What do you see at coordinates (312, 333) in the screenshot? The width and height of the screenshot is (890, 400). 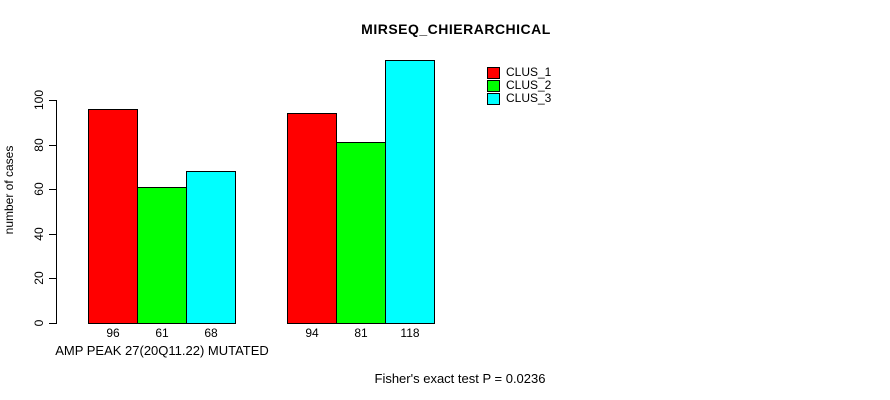 I see `bar-value-label: 94` at bounding box center [312, 333].